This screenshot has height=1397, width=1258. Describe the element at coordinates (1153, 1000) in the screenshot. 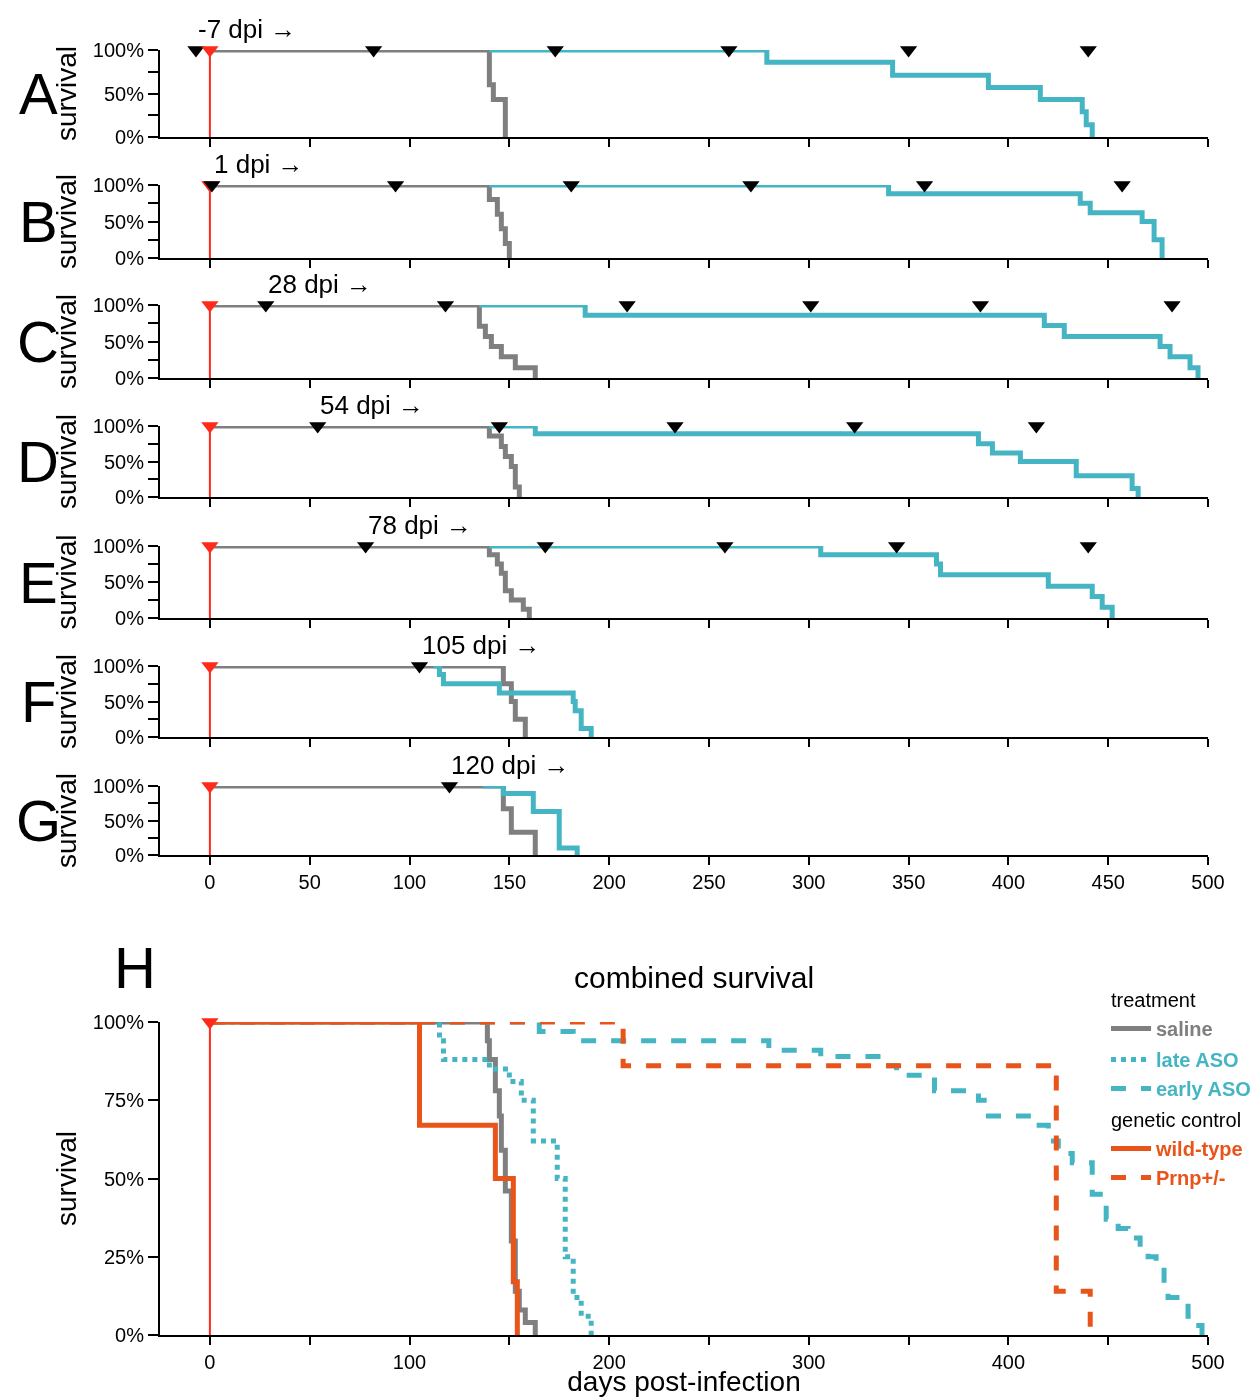

I see `text: treatment` at that location.